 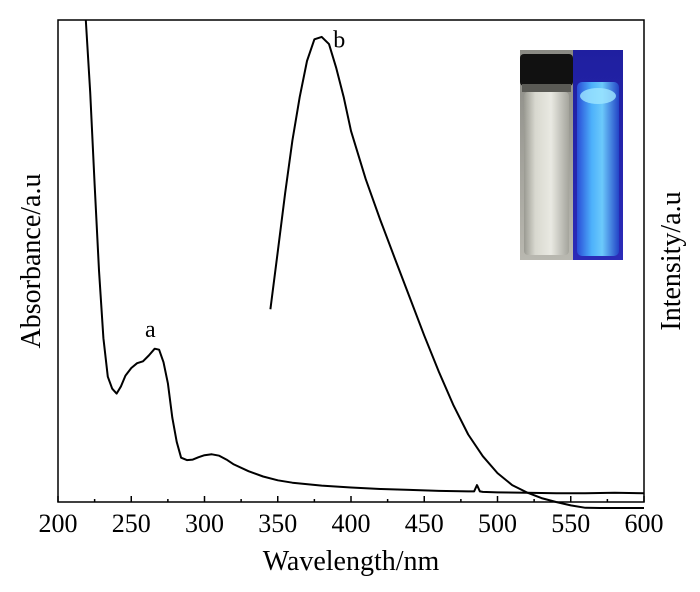 I want to click on x-axis-label: Wavelength/nm, so click(x=351, y=561).